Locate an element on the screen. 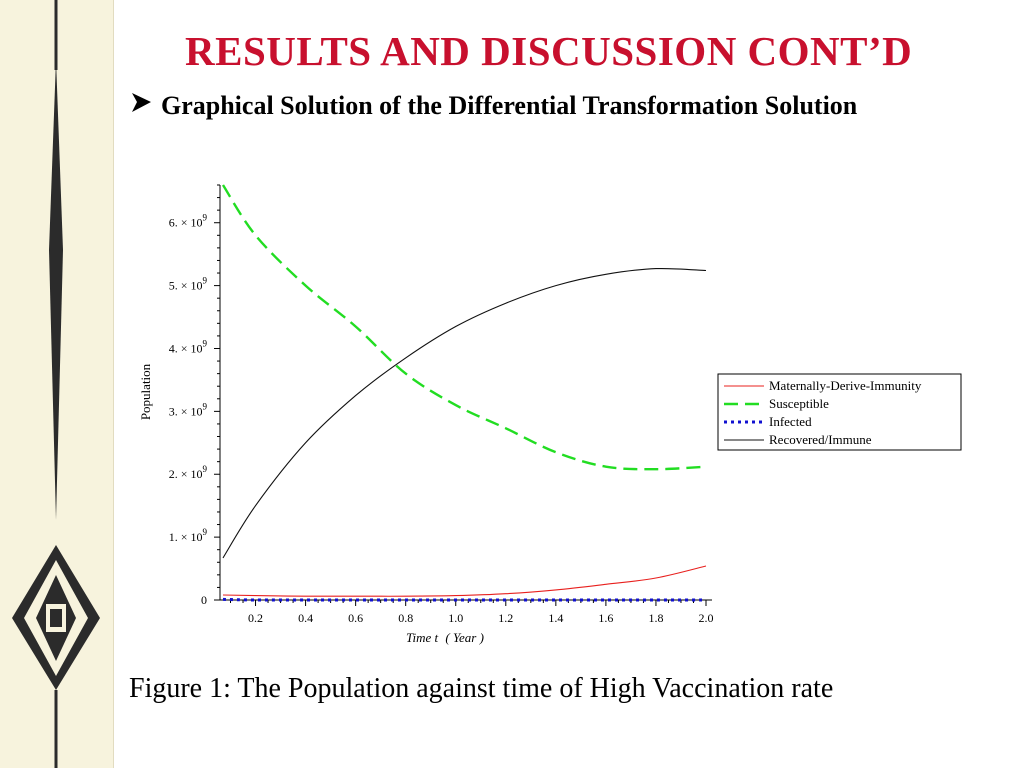  y-tick-label-mantissa: 5. × 10 is located at coordinates (186, 286).